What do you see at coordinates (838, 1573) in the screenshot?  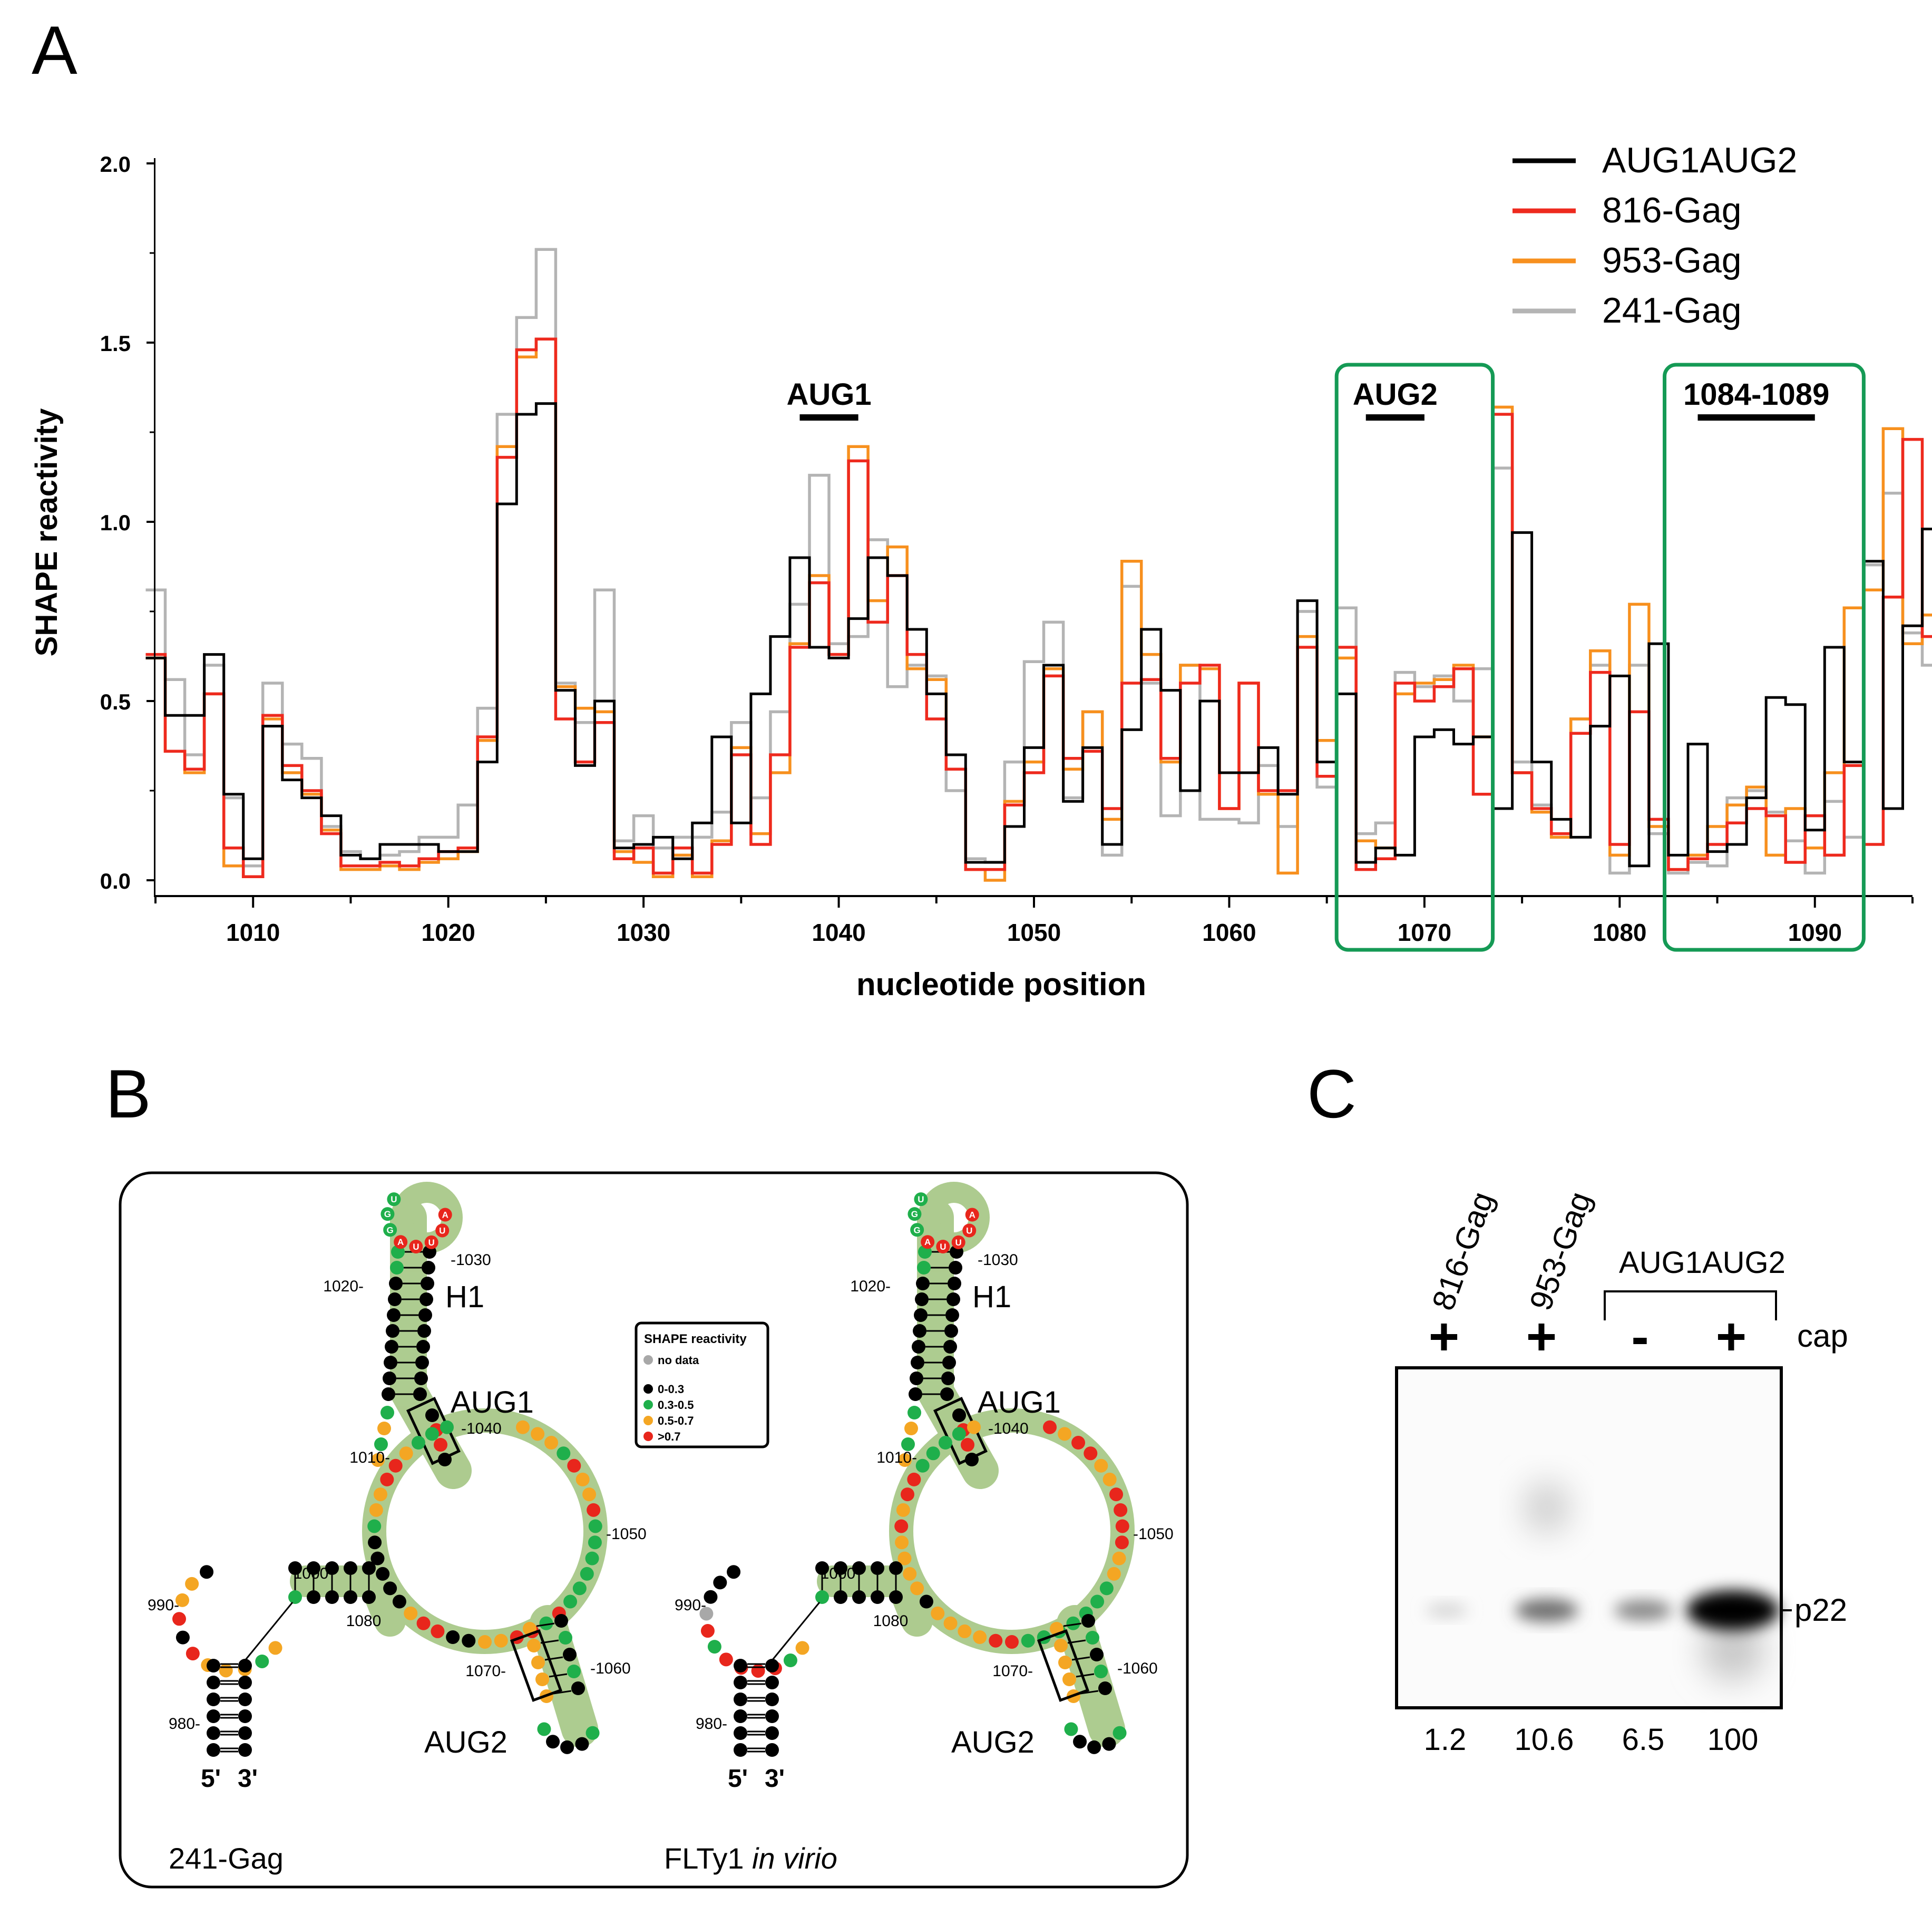 I see `structure-label: 1000` at bounding box center [838, 1573].